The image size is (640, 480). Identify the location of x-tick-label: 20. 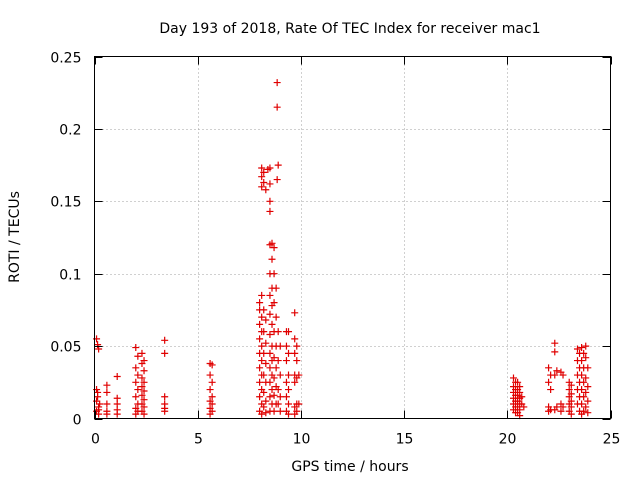
(508, 440).